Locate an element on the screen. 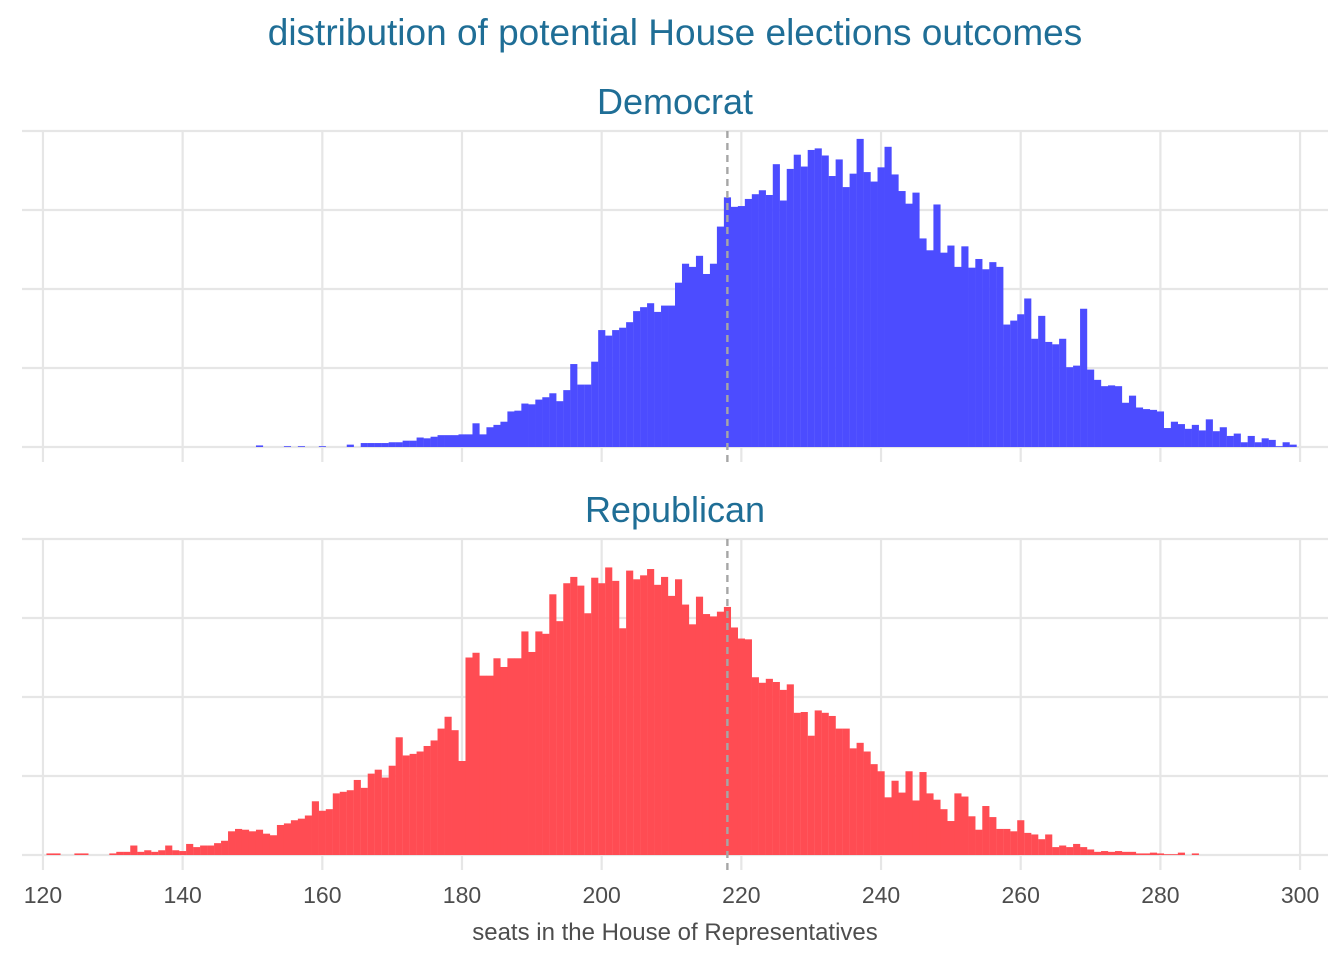 Image resolution: width=1344 pixels, height=960 pixels. x-tick-label: 220 is located at coordinates (741, 895).